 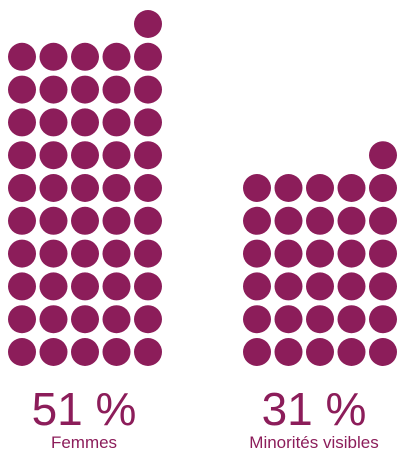 I want to click on value-label-femmes: 51 %, so click(x=84, y=409).